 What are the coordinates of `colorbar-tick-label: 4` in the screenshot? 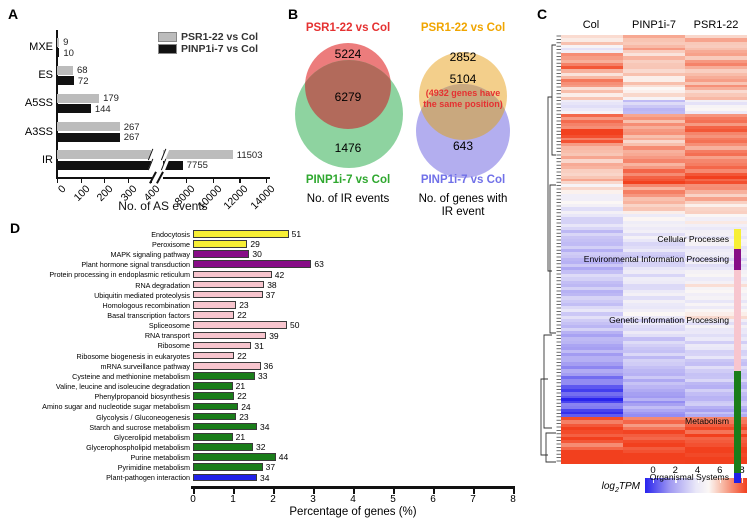 It's located at (697, 470).